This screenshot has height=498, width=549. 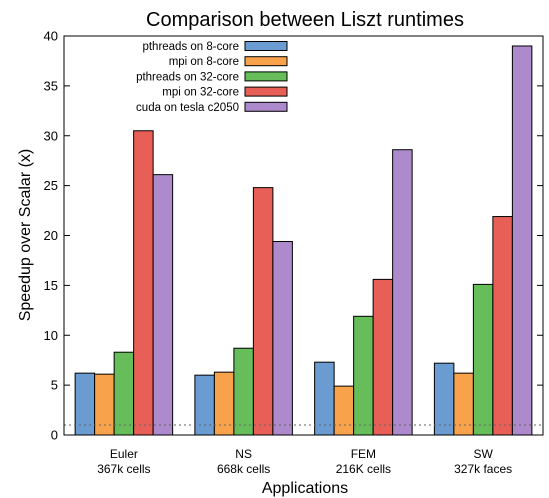 What do you see at coordinates (187, 108) in the screenshot?
I see `legend-label: cuda on tesla c2050` at bounding box center [187, 108].